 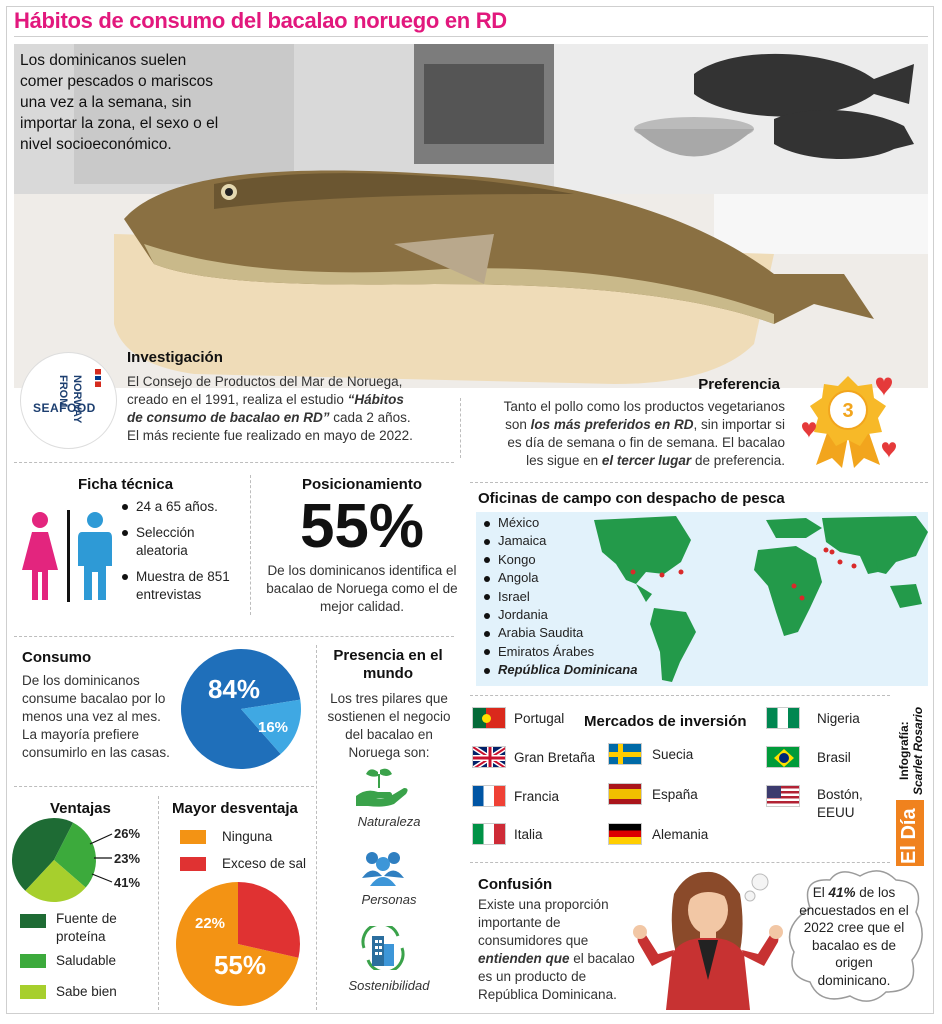 I want to click on legend-swatch-exceso-sal, so click(x=193, y=864).